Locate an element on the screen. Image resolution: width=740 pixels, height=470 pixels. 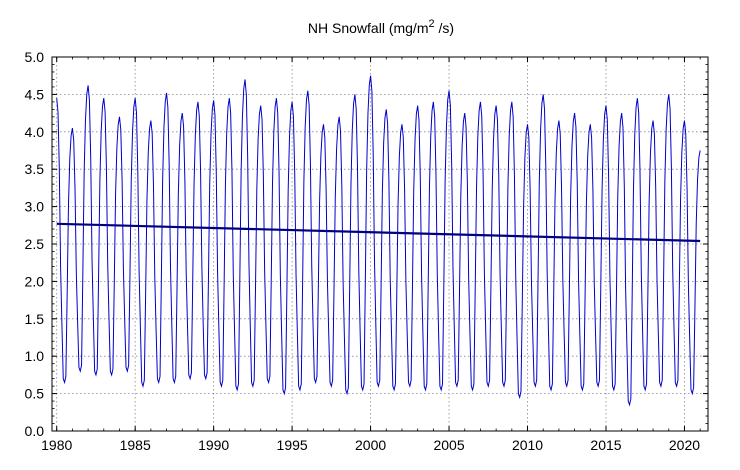
trend-line is located at coordinates (378, 232).